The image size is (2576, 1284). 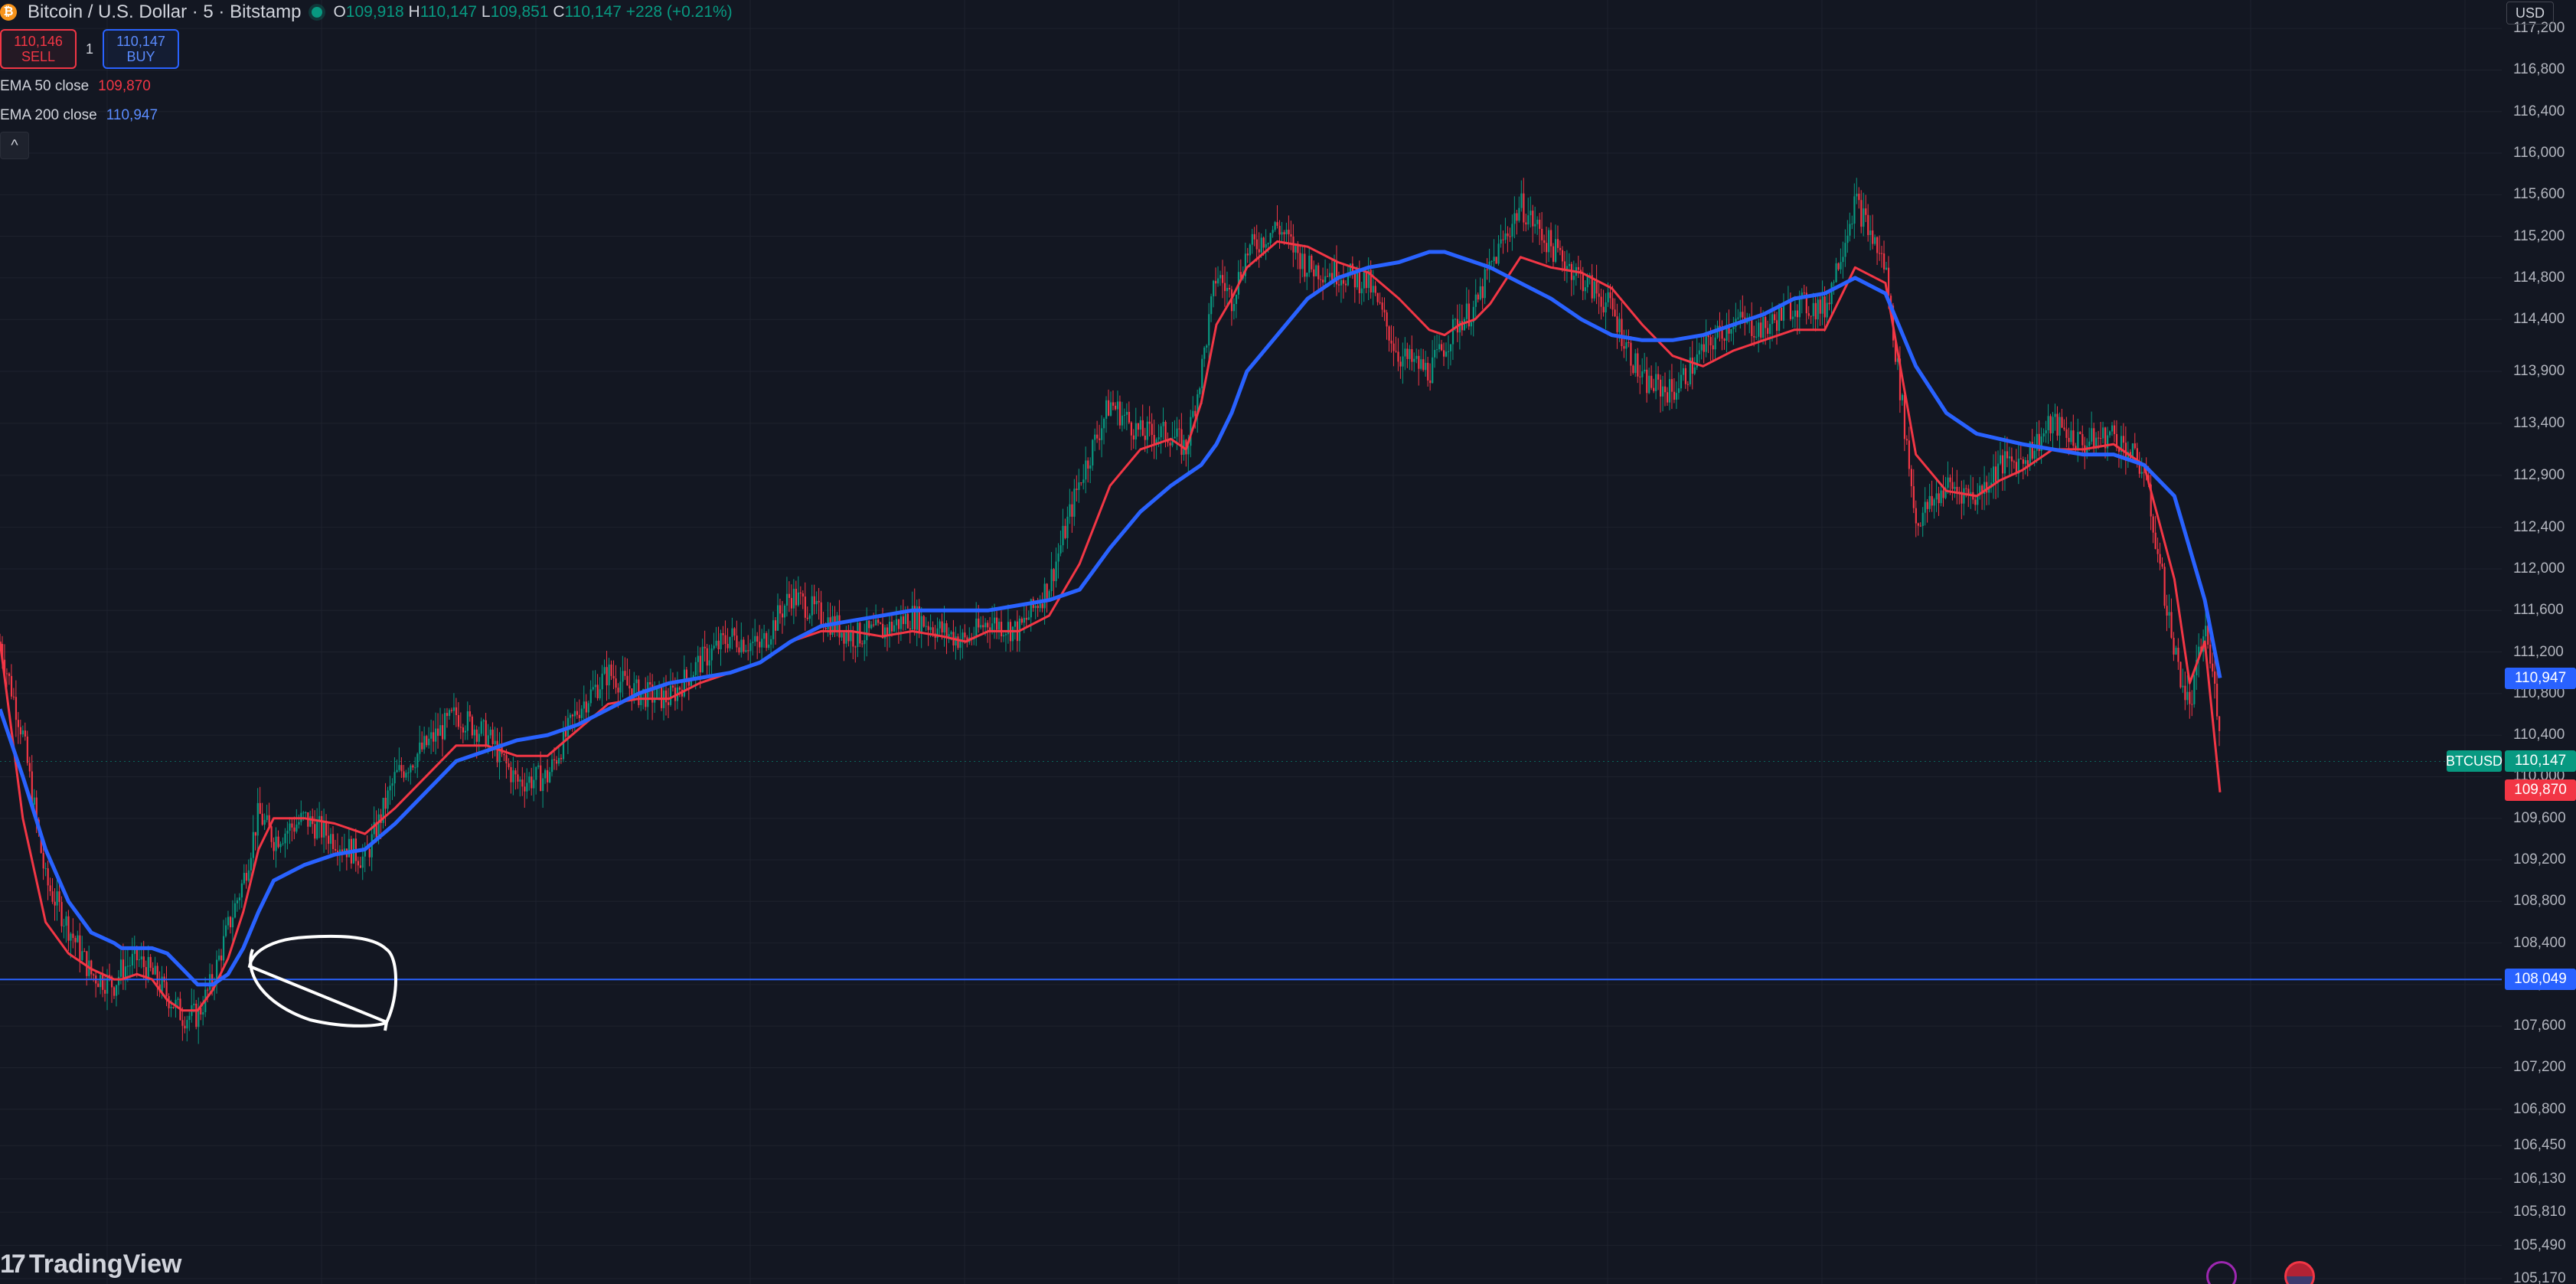 What do you see at coordinates (2530, 14) in the screenshot?
I see `currency-selector: USD` at bounding box center [2530, 14].